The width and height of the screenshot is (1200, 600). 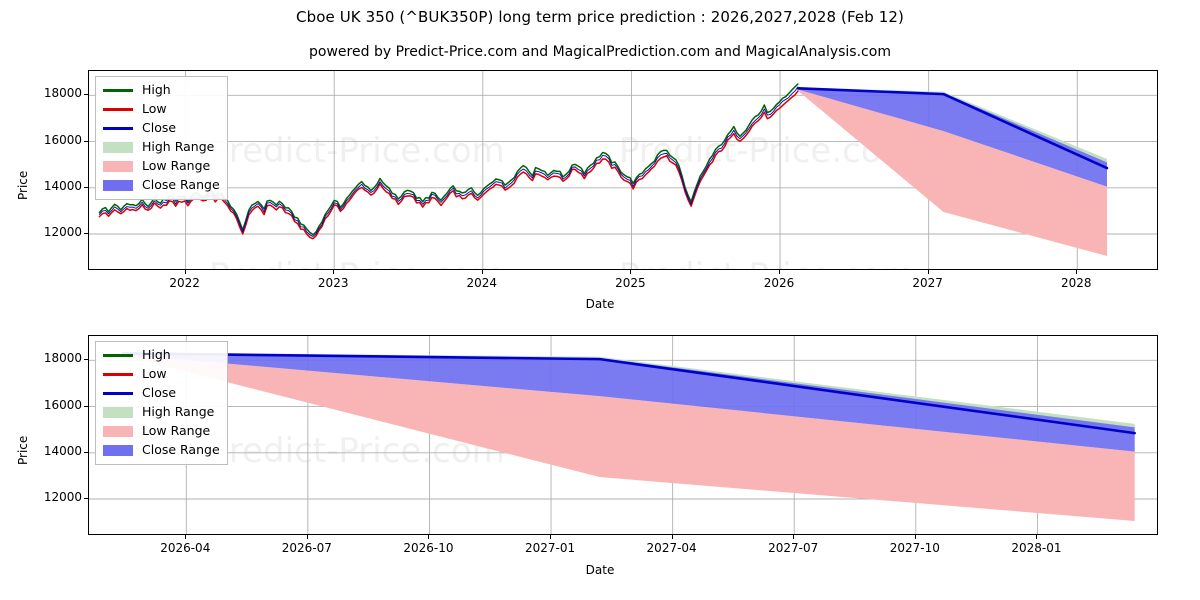 I want to click on top-chart-legend-swatch-low-range, so click(x=118, y=167).